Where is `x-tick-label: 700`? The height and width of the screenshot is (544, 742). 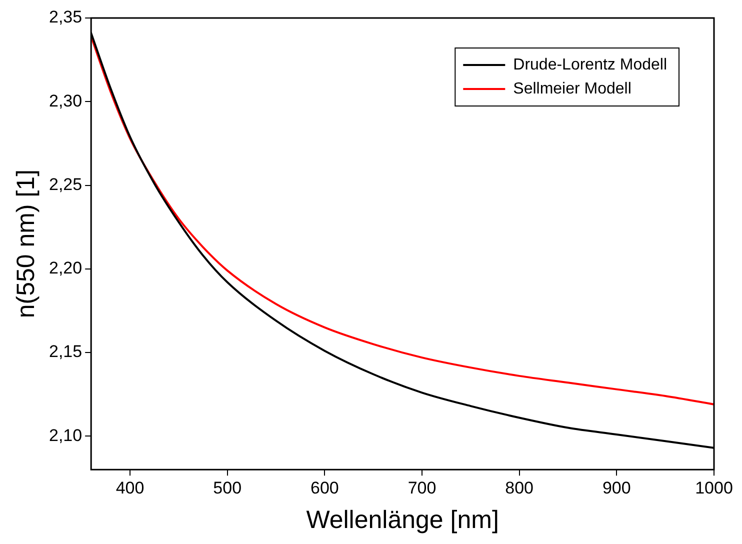 x-tick-label: 700 is located at coordinates (422, 488).